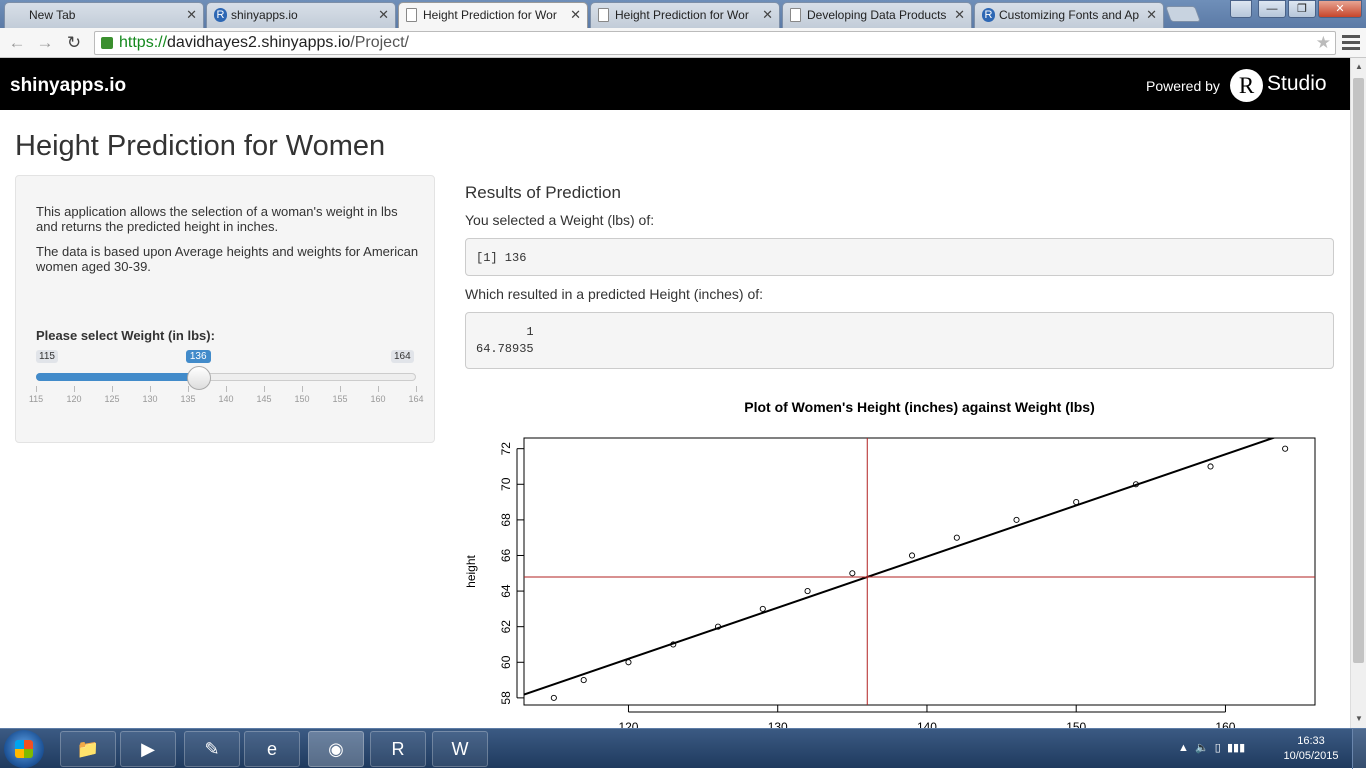 Image resolution: width=1366 pixels, height=769 pixels. I want to click on word-icon: W, so click(460, 749).